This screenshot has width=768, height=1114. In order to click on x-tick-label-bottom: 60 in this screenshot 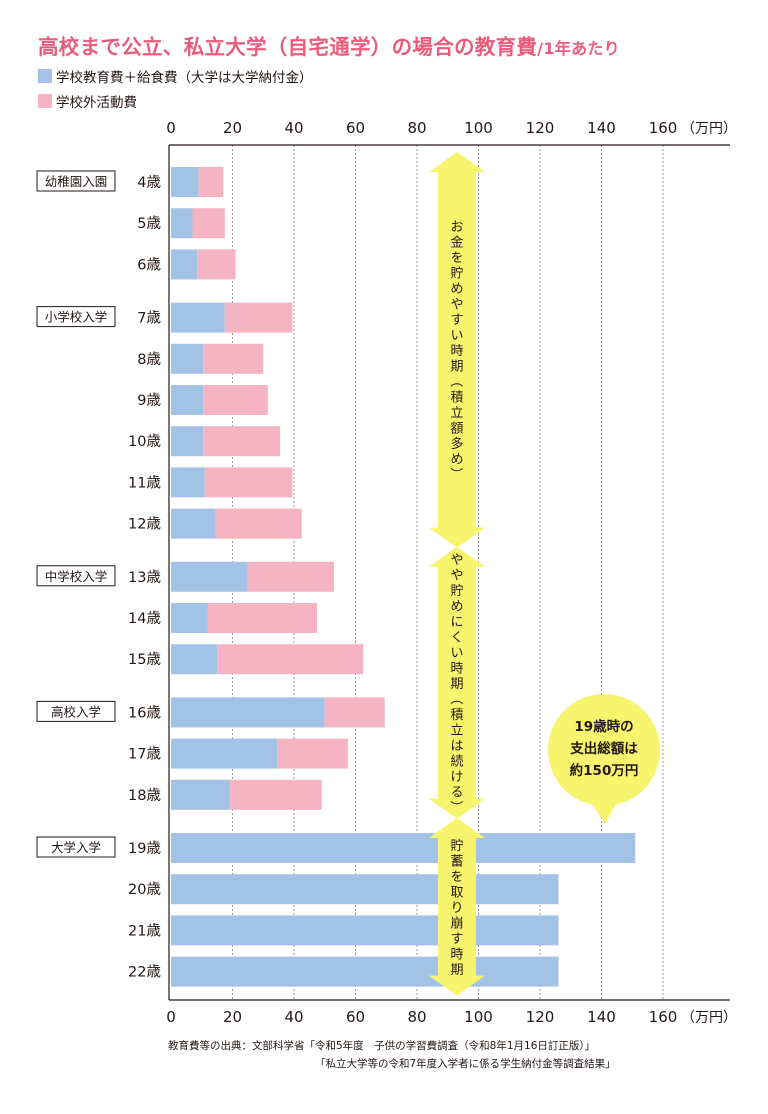, I will do `click(355, 1017)`.